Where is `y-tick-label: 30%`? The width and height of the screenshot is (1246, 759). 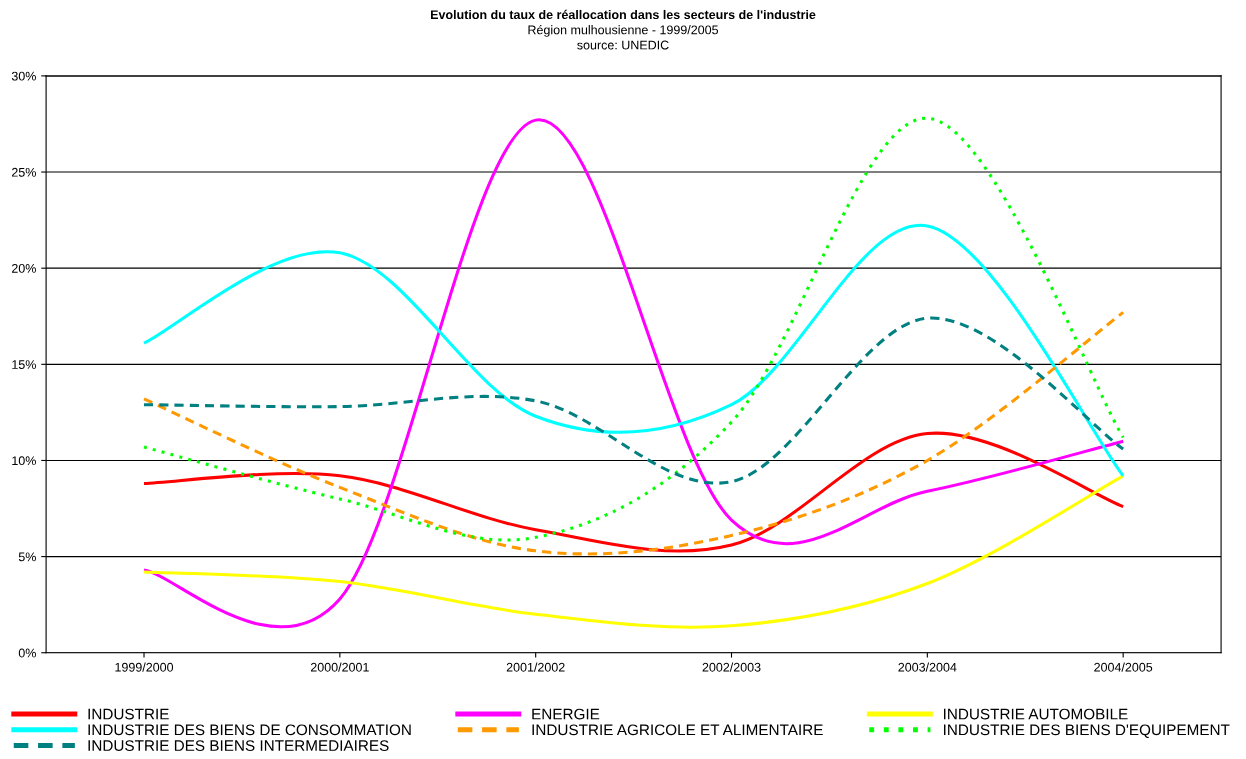
y-tick-label: 30% is located at coordinates (23, 76).